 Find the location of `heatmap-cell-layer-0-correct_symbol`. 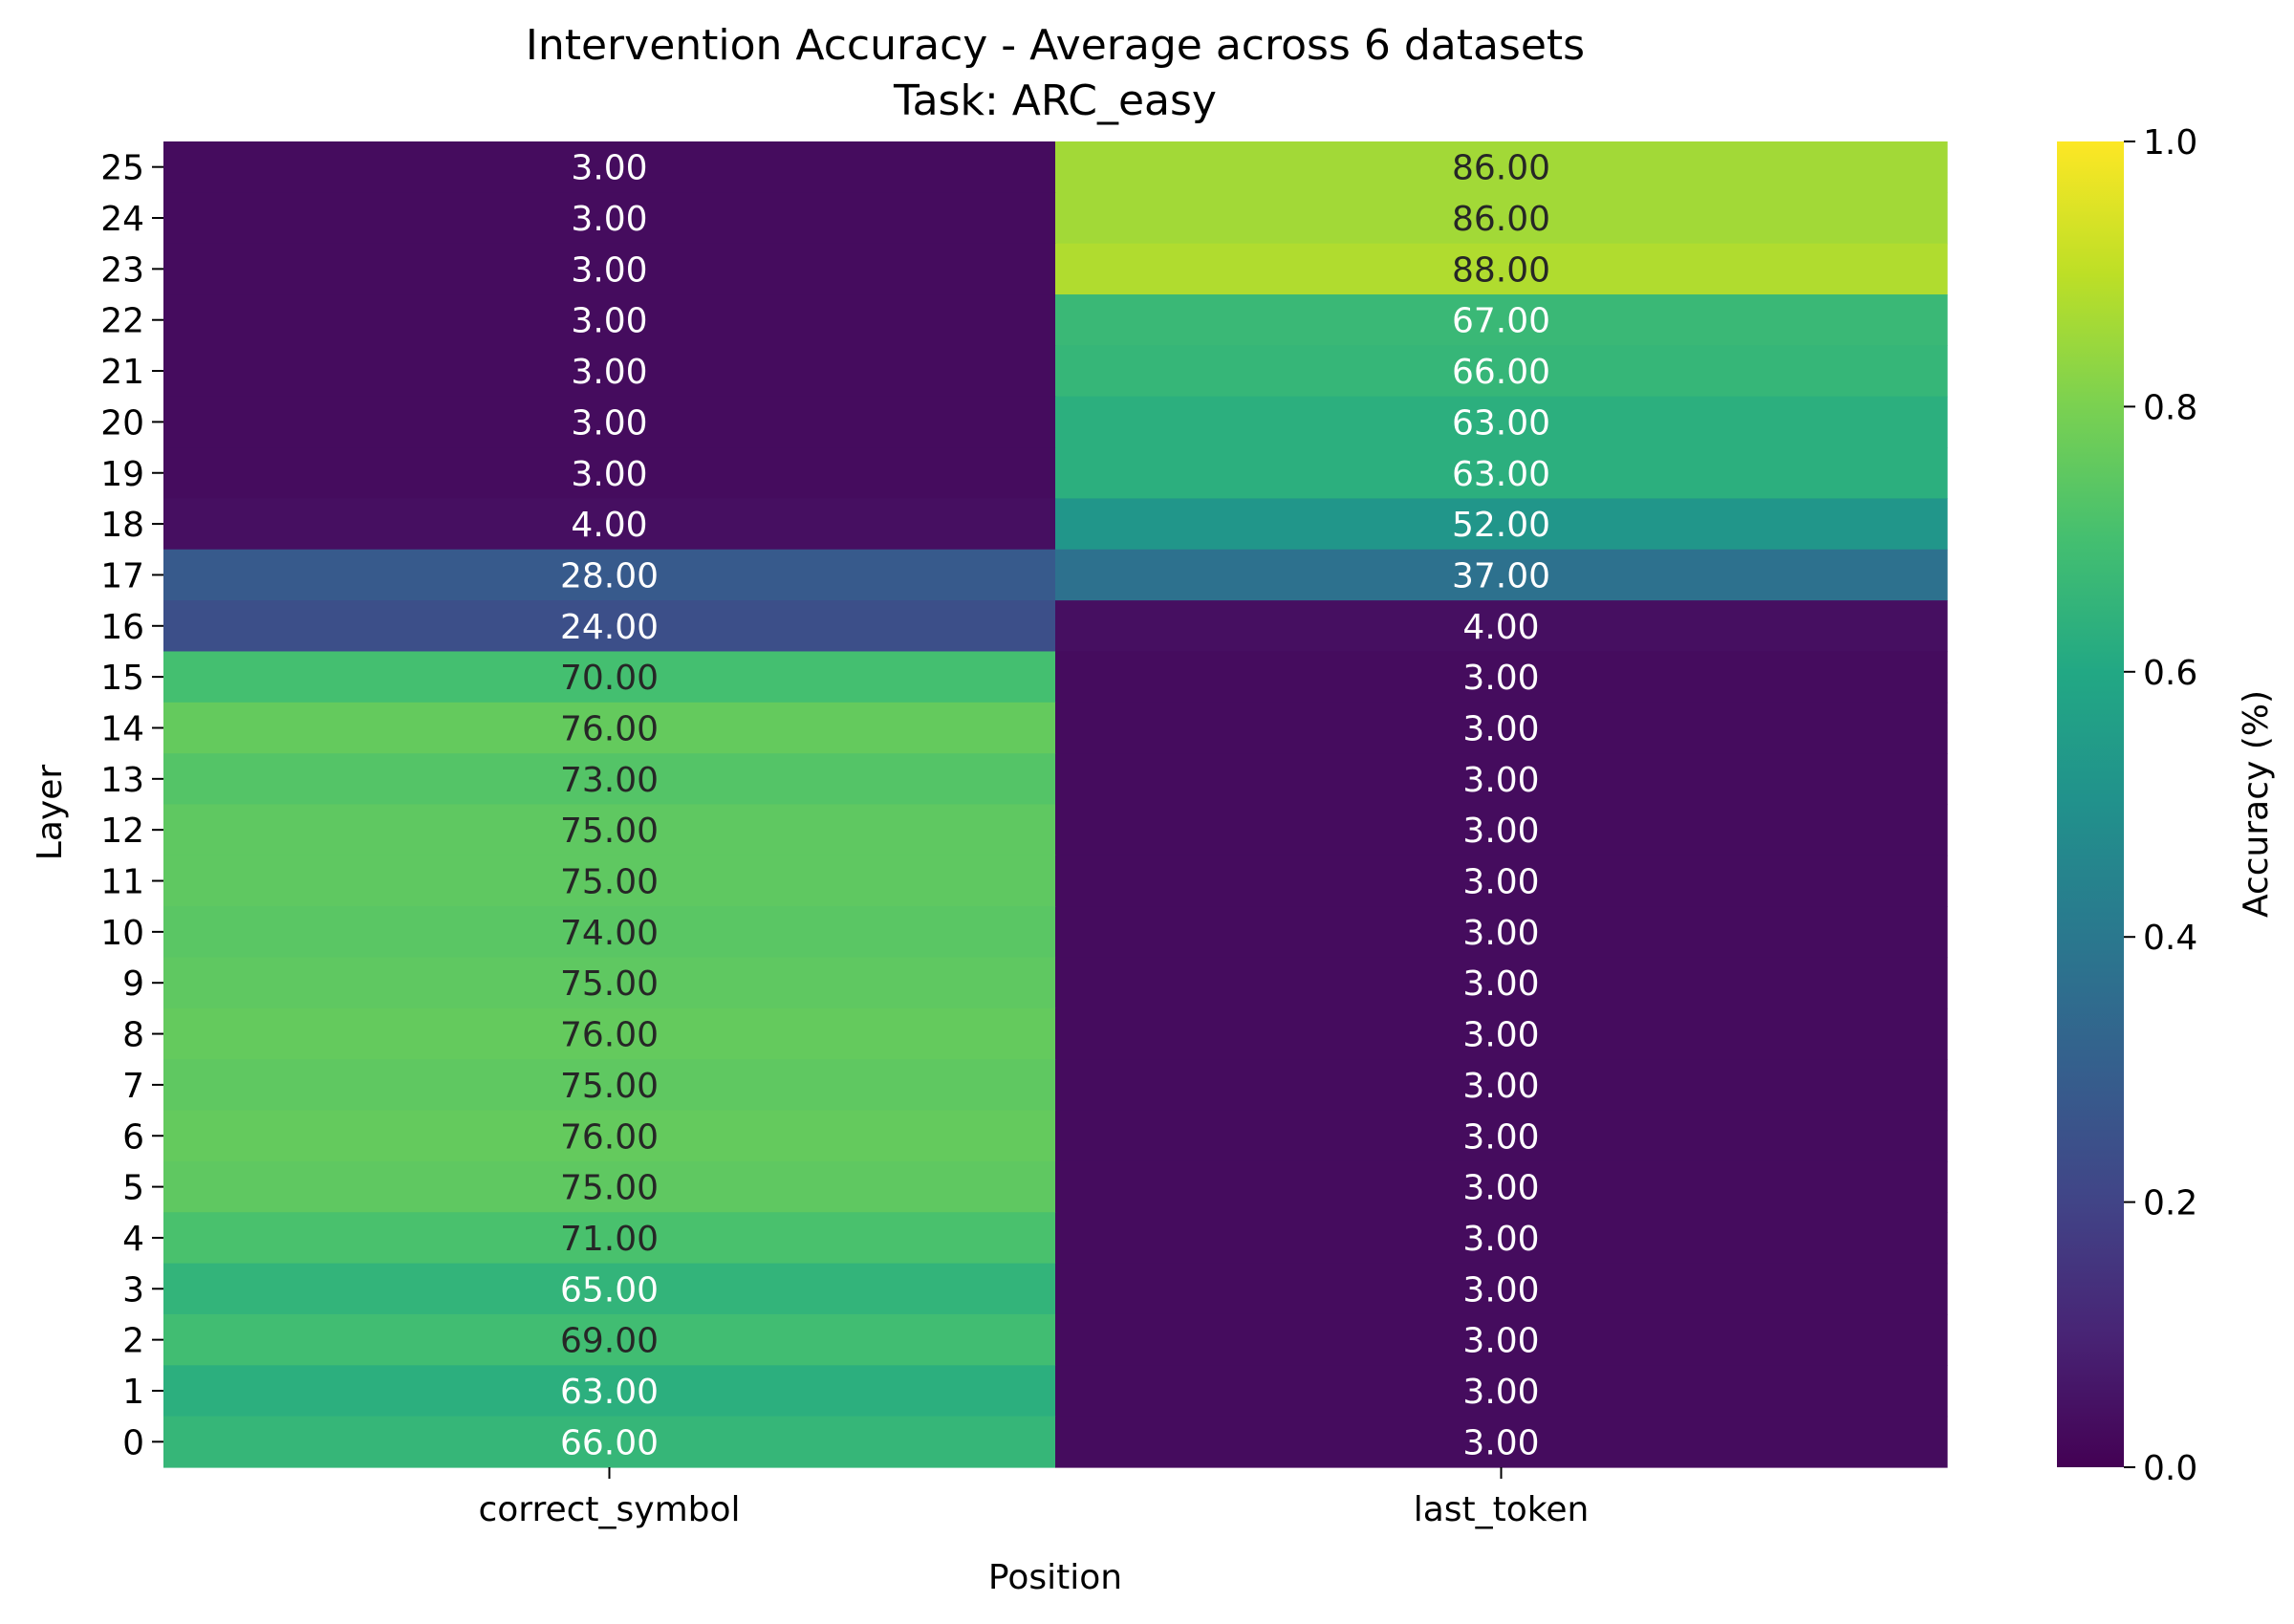

heatmap-cell-layer-0-correct_symbol is located at coordinates (609, 1442).